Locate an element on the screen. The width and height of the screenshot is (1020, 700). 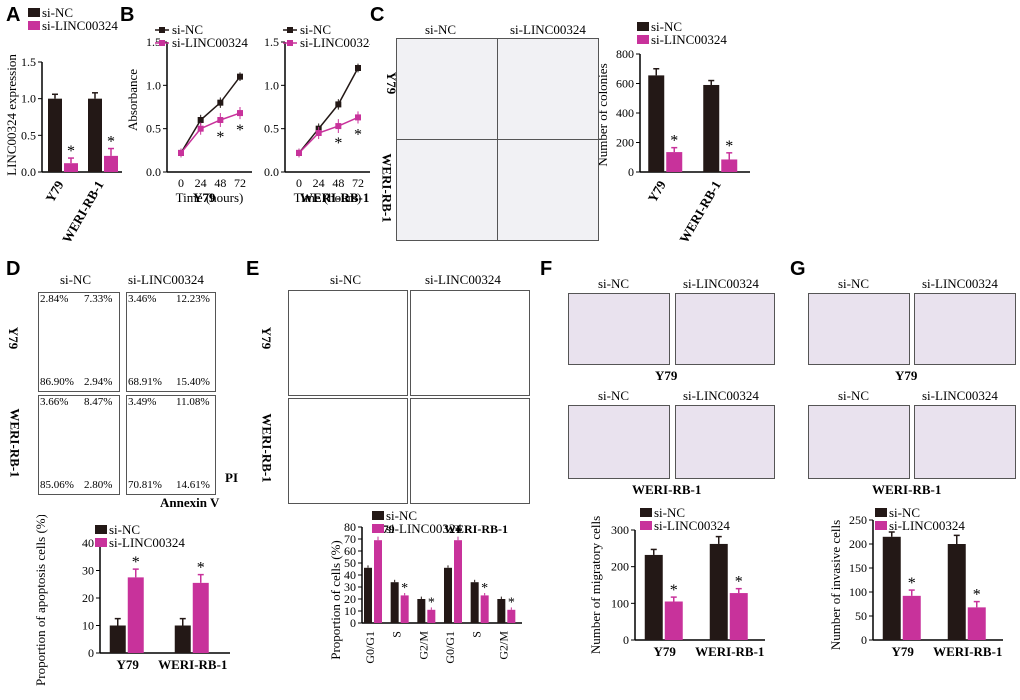
chart-c-legend-nc: si-NC is located at coordinates (666, 26).